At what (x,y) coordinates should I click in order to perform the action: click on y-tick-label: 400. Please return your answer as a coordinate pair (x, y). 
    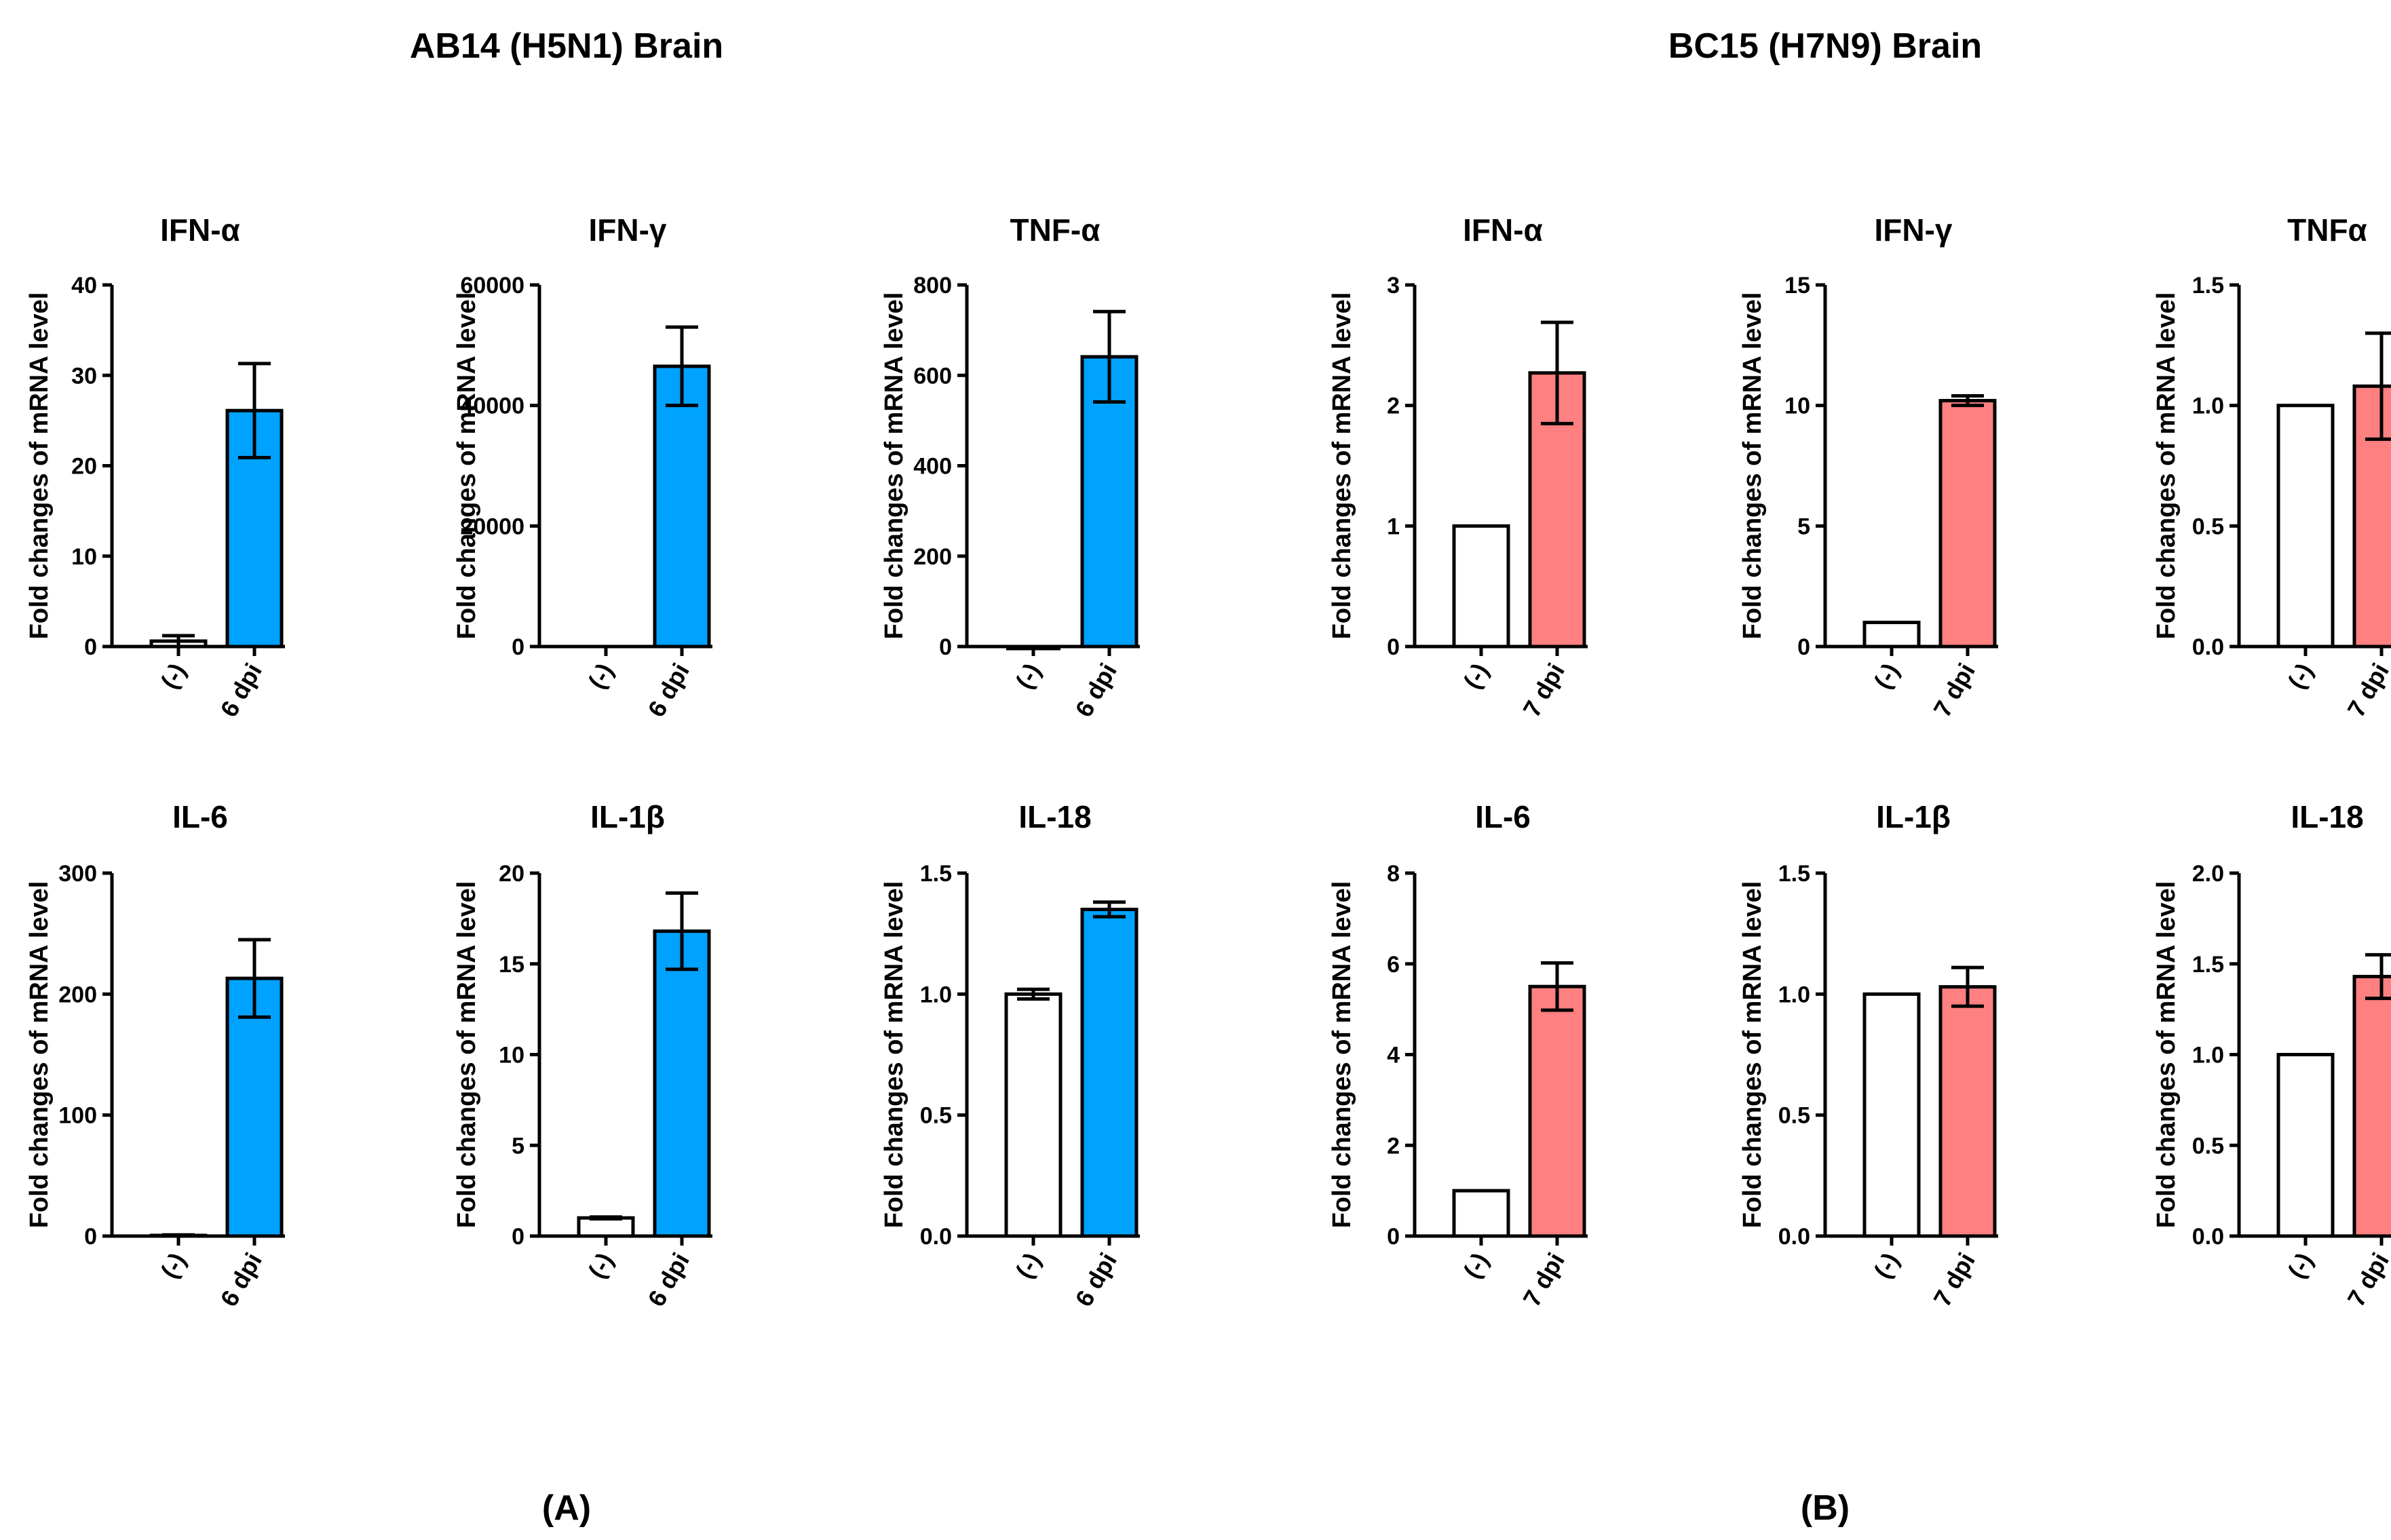
    Looking at the image, I should click on (932, 467).